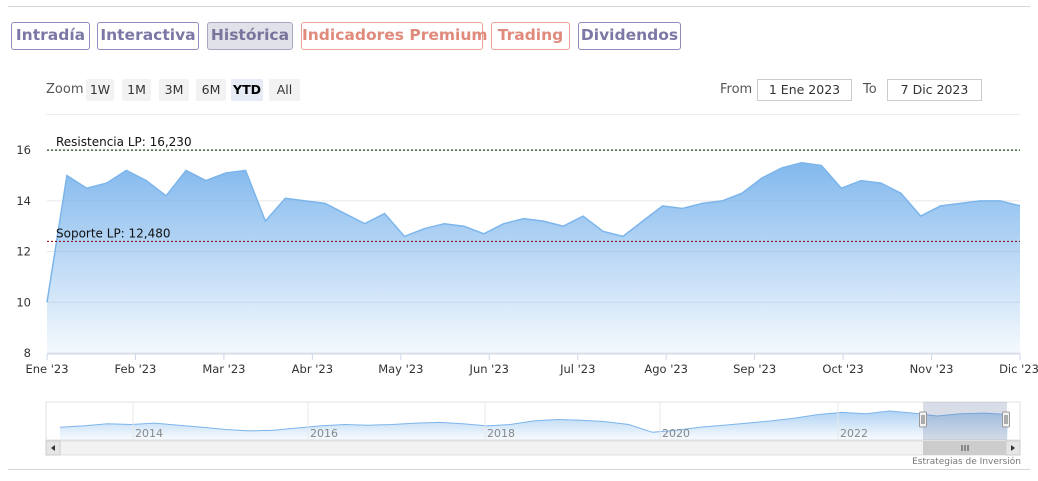 Image resolution: width=1038 pixels, height=481 pixels. I want to click on plot-line-label: Resistencia LP: 16,230, so click(124, 142).